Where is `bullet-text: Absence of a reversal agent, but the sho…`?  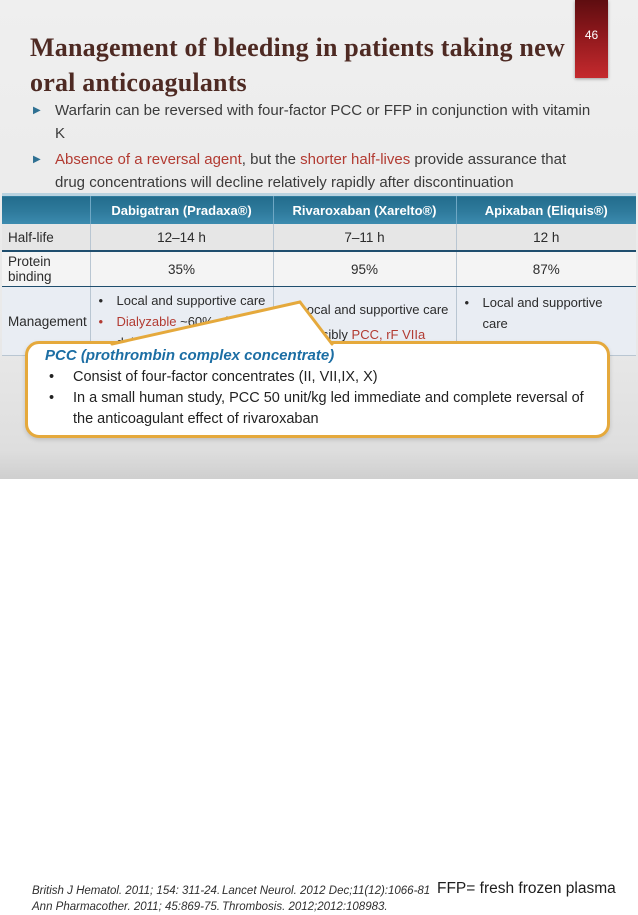 bullet-text: Absence of a reversal agent, but the sho… is located at coordinates (324, 171).